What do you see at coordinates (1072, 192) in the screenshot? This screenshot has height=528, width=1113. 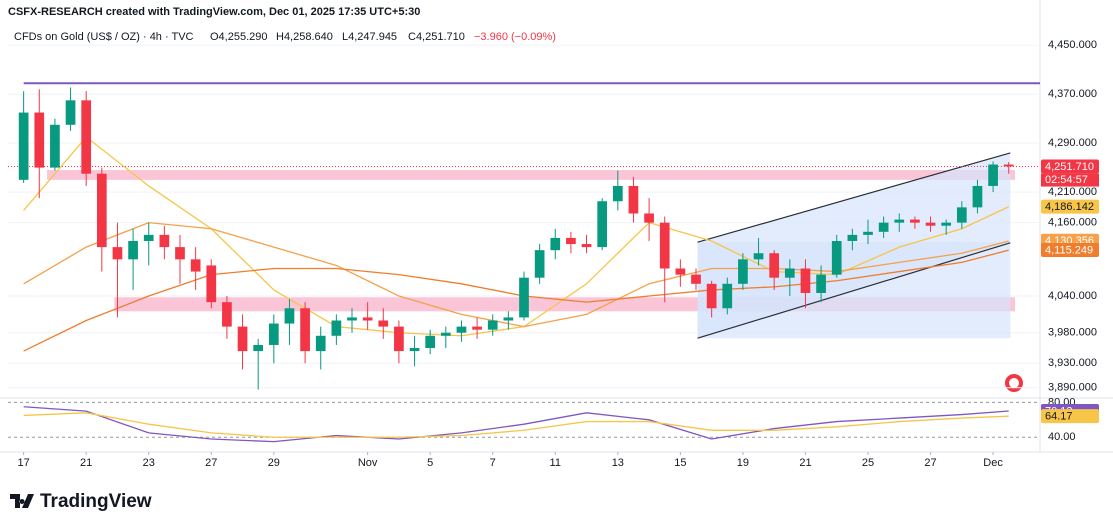 I see `y-tick-label: 4,210.000` at bounding box center [1072, 192].